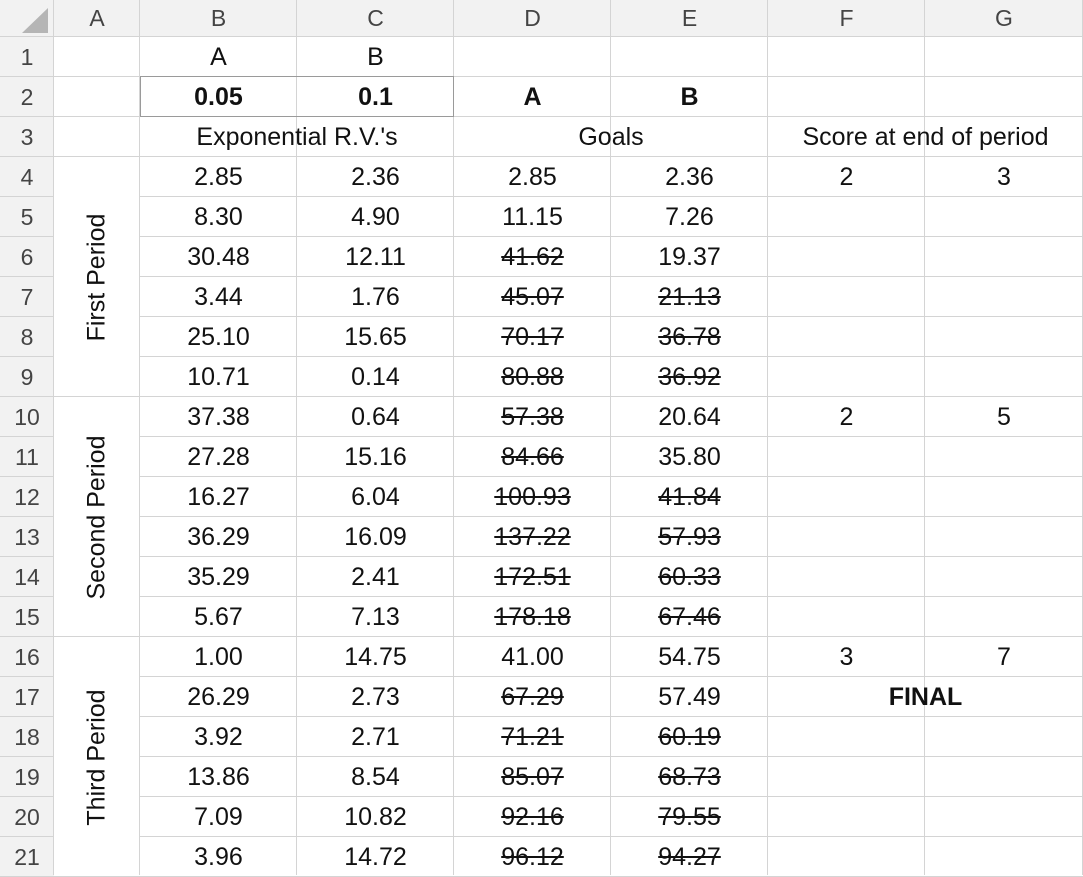  What do you see at coordinates (532, 696) in the screenshot?
I see `cell-d17: 67.29` at bounding box center [532, 696].